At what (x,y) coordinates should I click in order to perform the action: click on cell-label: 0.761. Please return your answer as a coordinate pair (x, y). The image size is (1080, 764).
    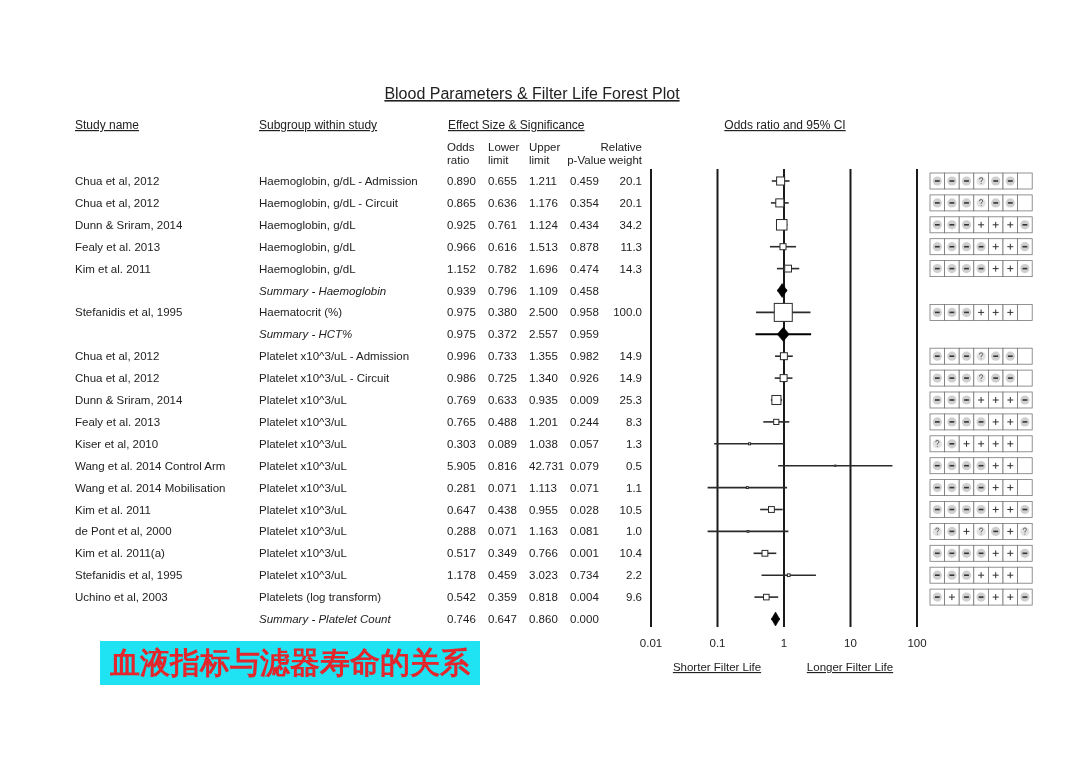
    Looking at the image, I should click on (502, 224).